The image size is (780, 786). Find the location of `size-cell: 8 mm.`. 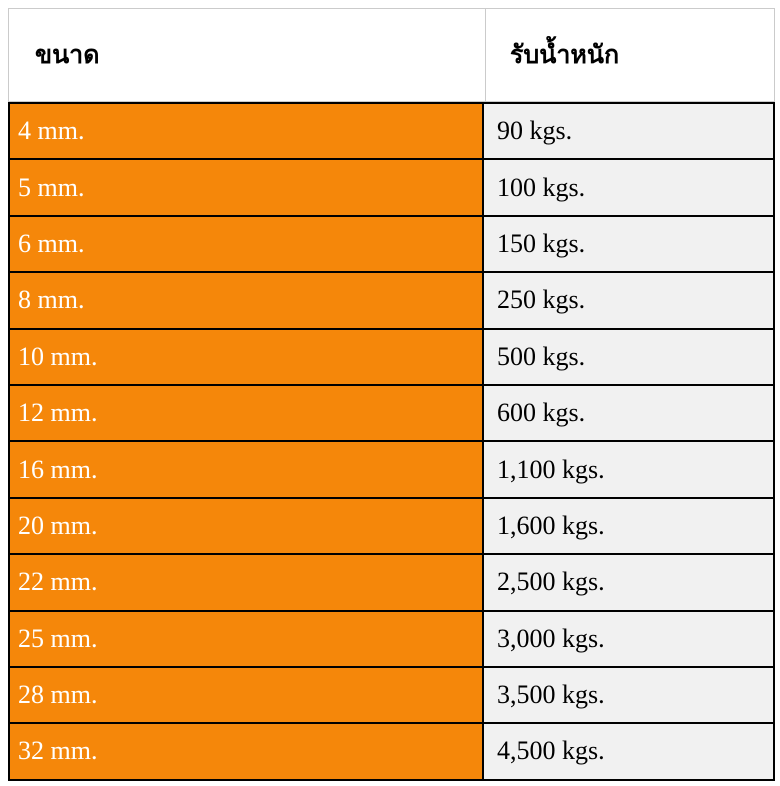

size-cell: 8 mm. is located at coordinates (247, 300).